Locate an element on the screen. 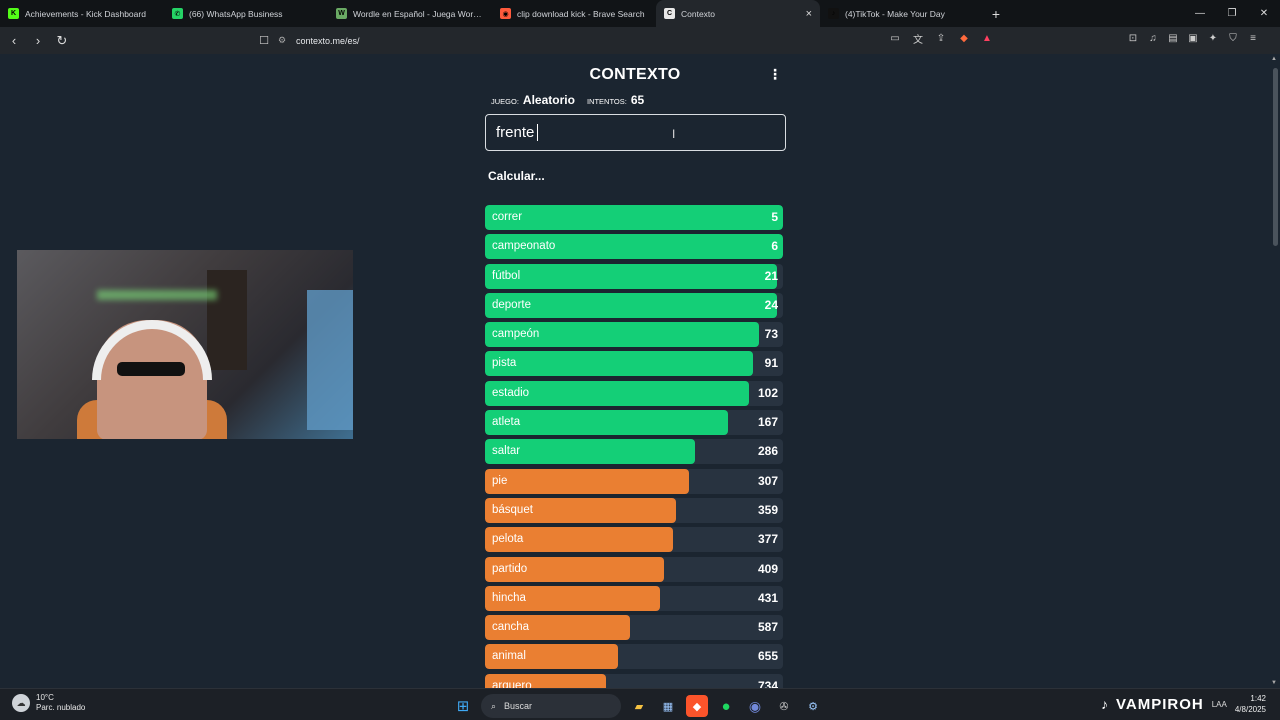  leo-ai-icon: ✦ is located at coordinates (1213, 38).